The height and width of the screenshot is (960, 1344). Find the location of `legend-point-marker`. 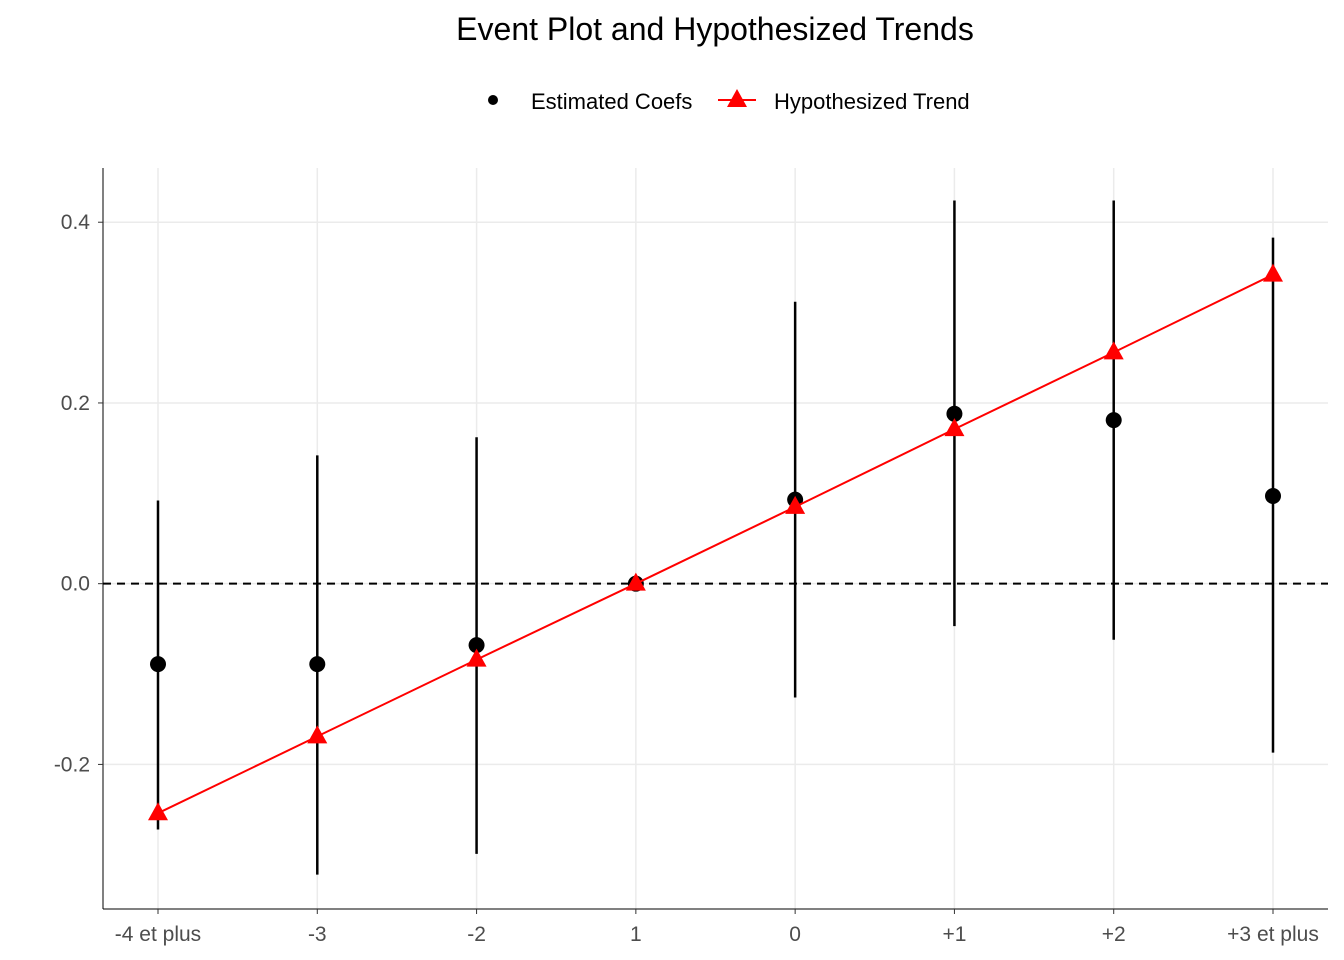

legend-point-marker is located at coordinates (493, 100).